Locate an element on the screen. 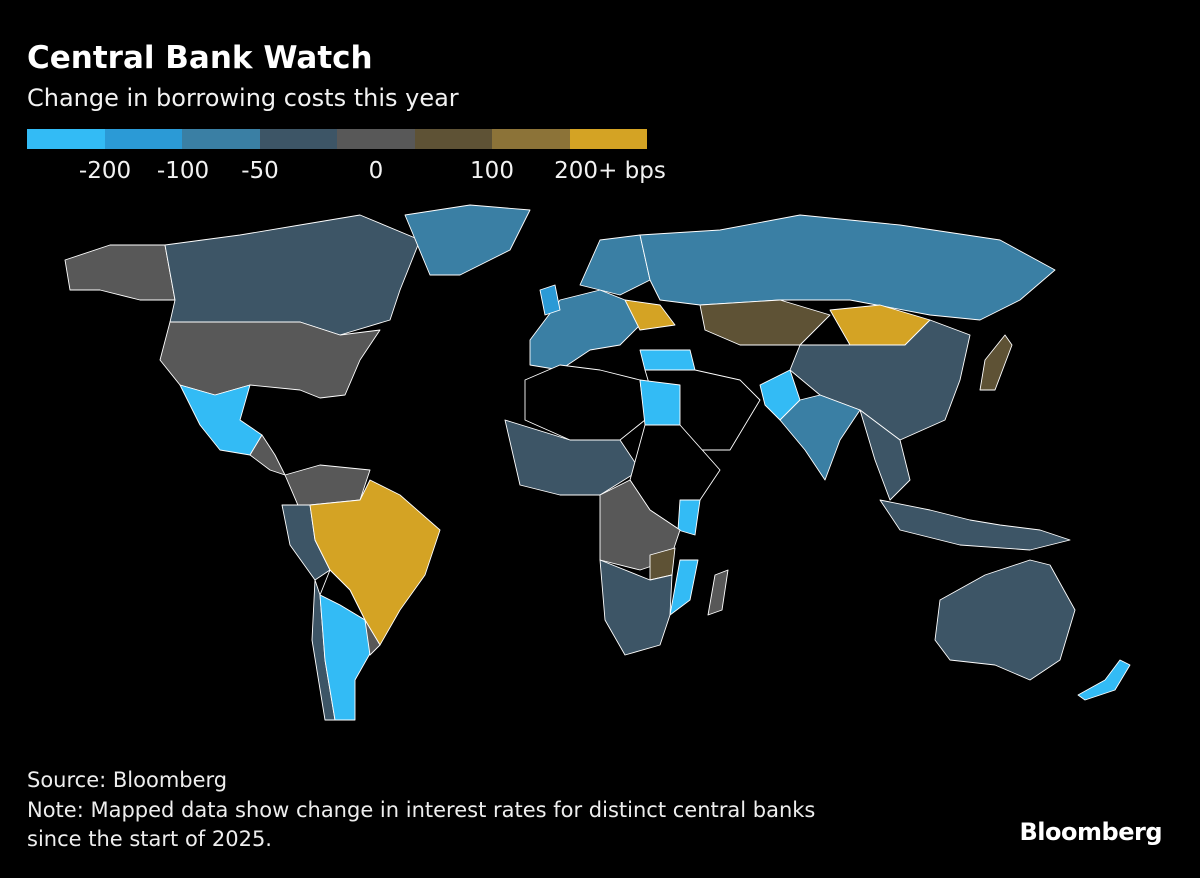 The image size is (1200, 878). region-china is located at coordinates (880, 380).